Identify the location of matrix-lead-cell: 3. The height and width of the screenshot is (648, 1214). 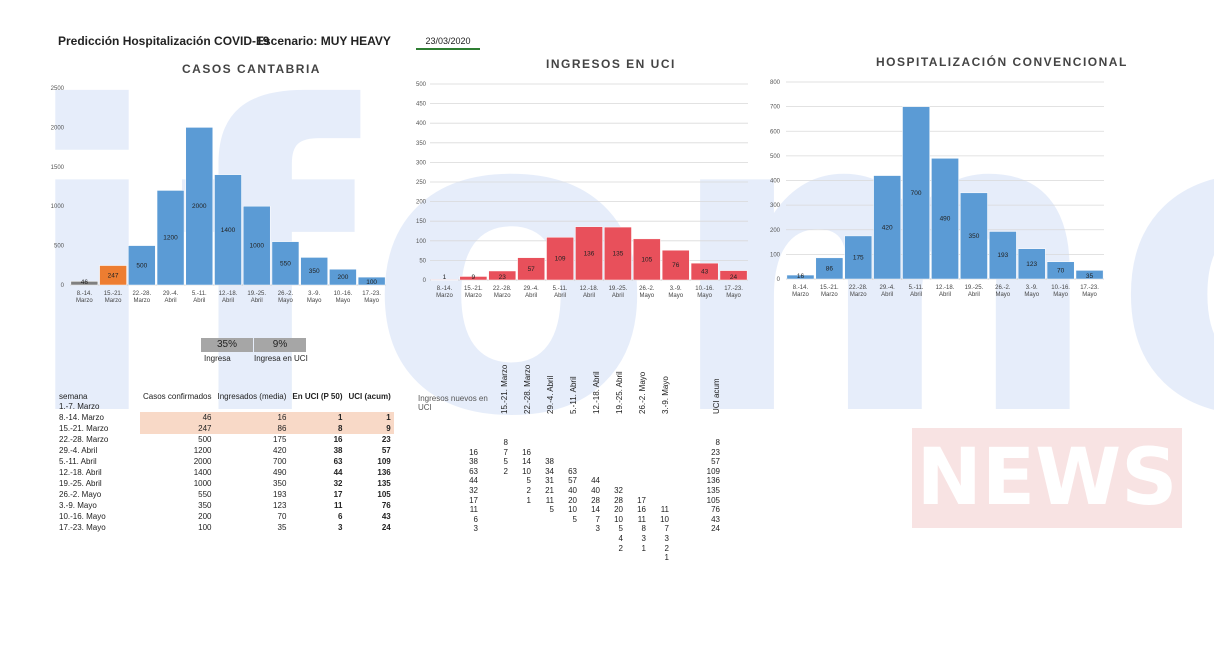
(475, 529).